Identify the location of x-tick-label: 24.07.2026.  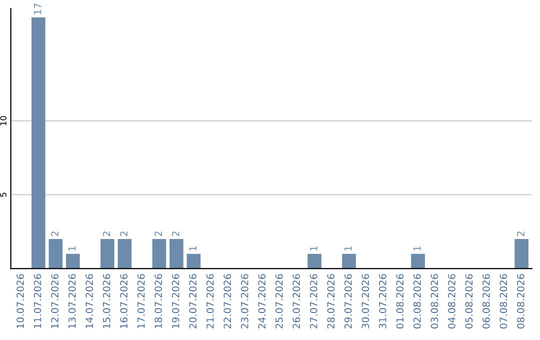
(262, 301).